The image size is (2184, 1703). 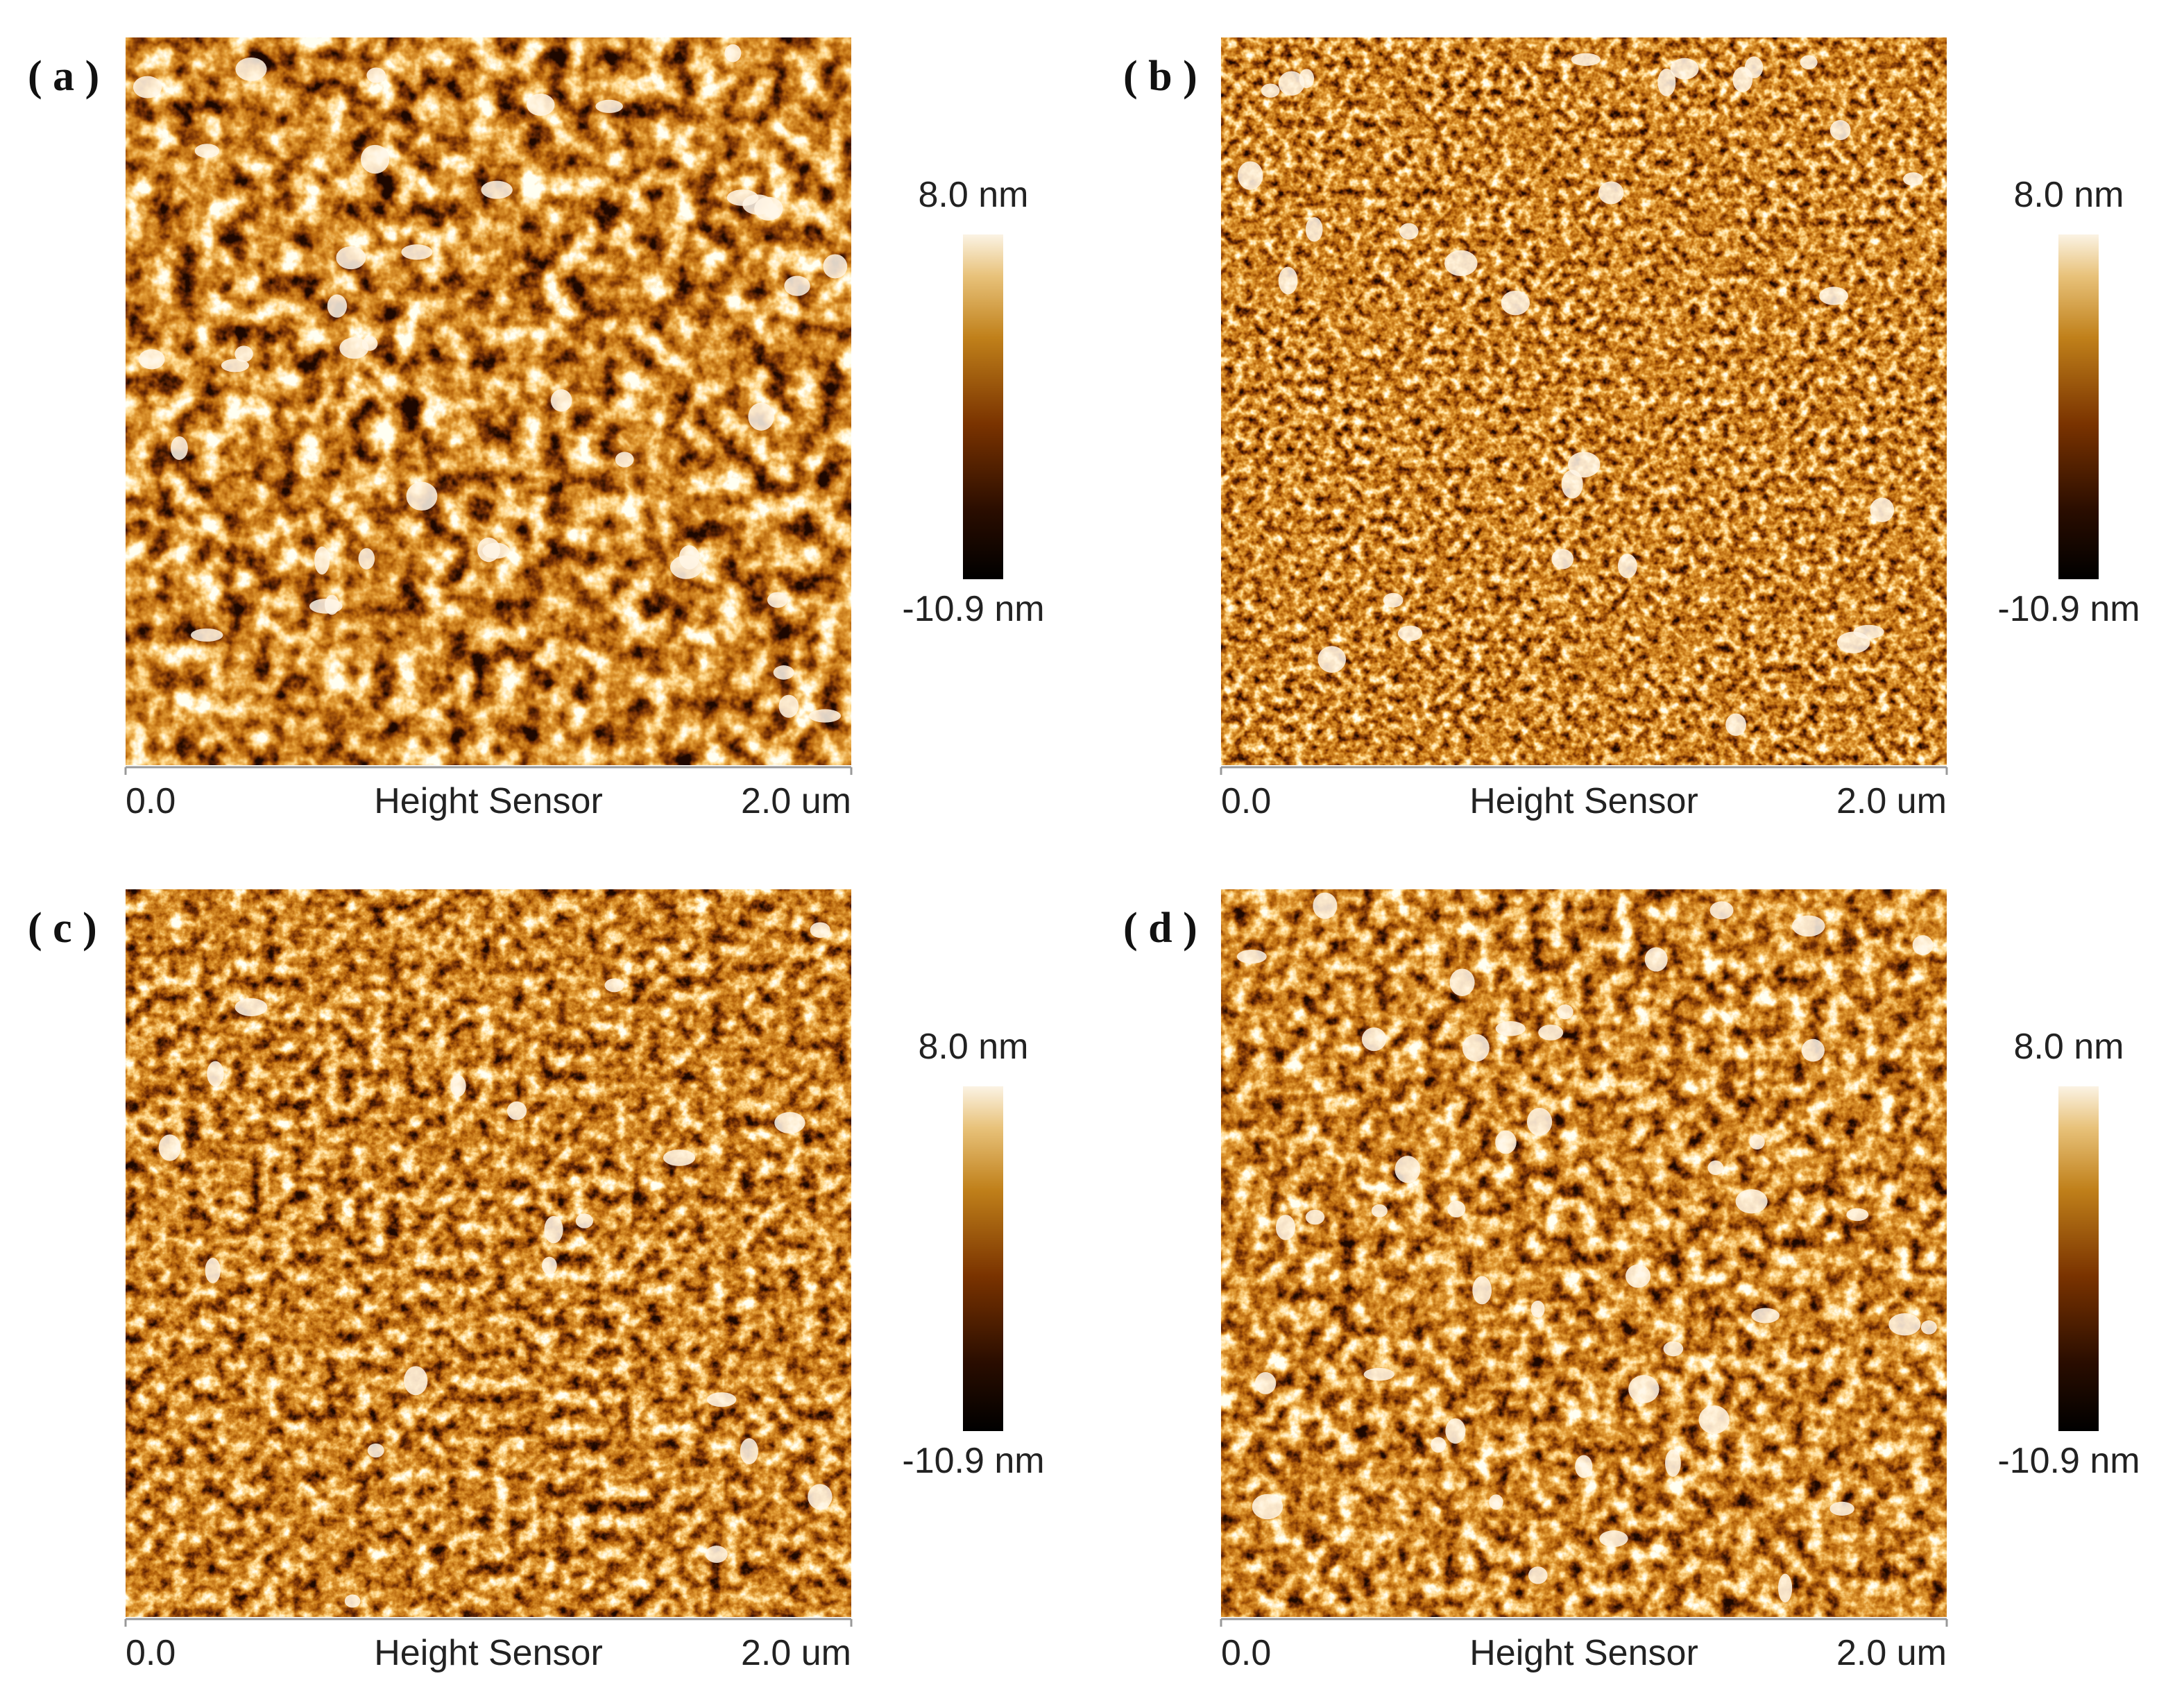 I want to click on panel-label: ( a ), so click(x=63, y=76).